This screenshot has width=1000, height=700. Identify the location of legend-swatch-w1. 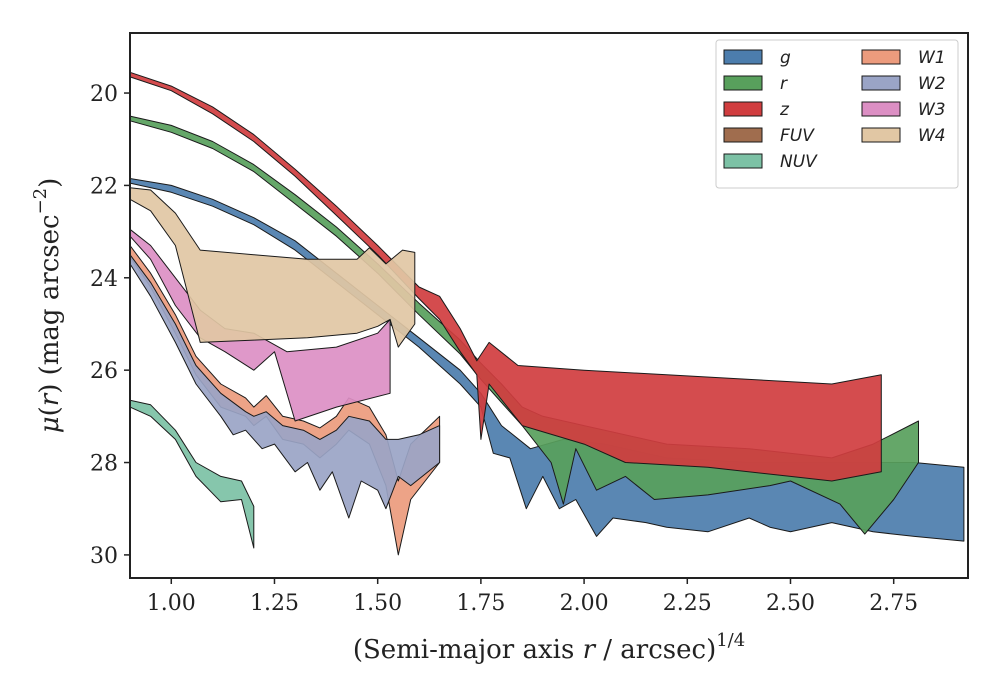
(881, 57).